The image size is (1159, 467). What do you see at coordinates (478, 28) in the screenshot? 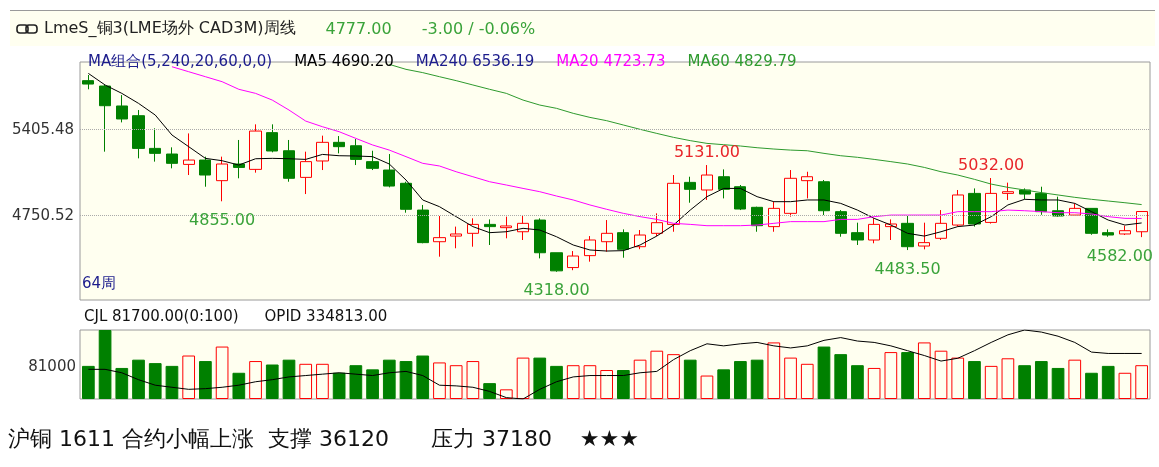
I see `text: -3.00 / -0.06%` at bounding box center [478, 28].